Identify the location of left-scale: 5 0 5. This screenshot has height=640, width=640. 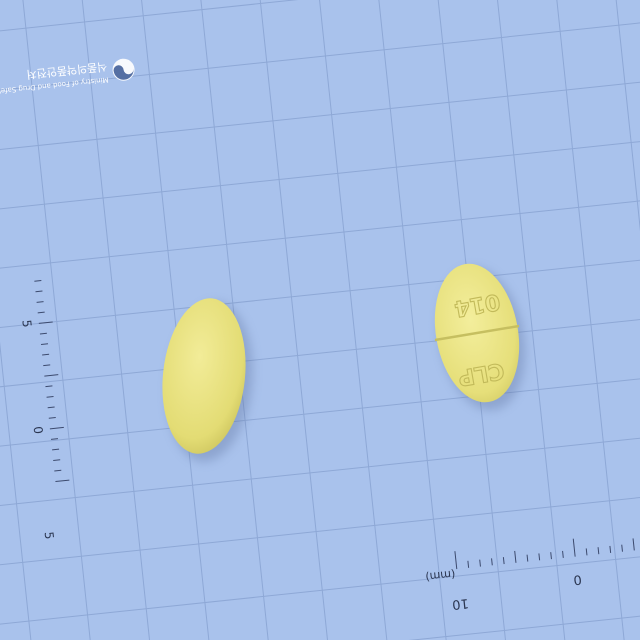
(37, 429).